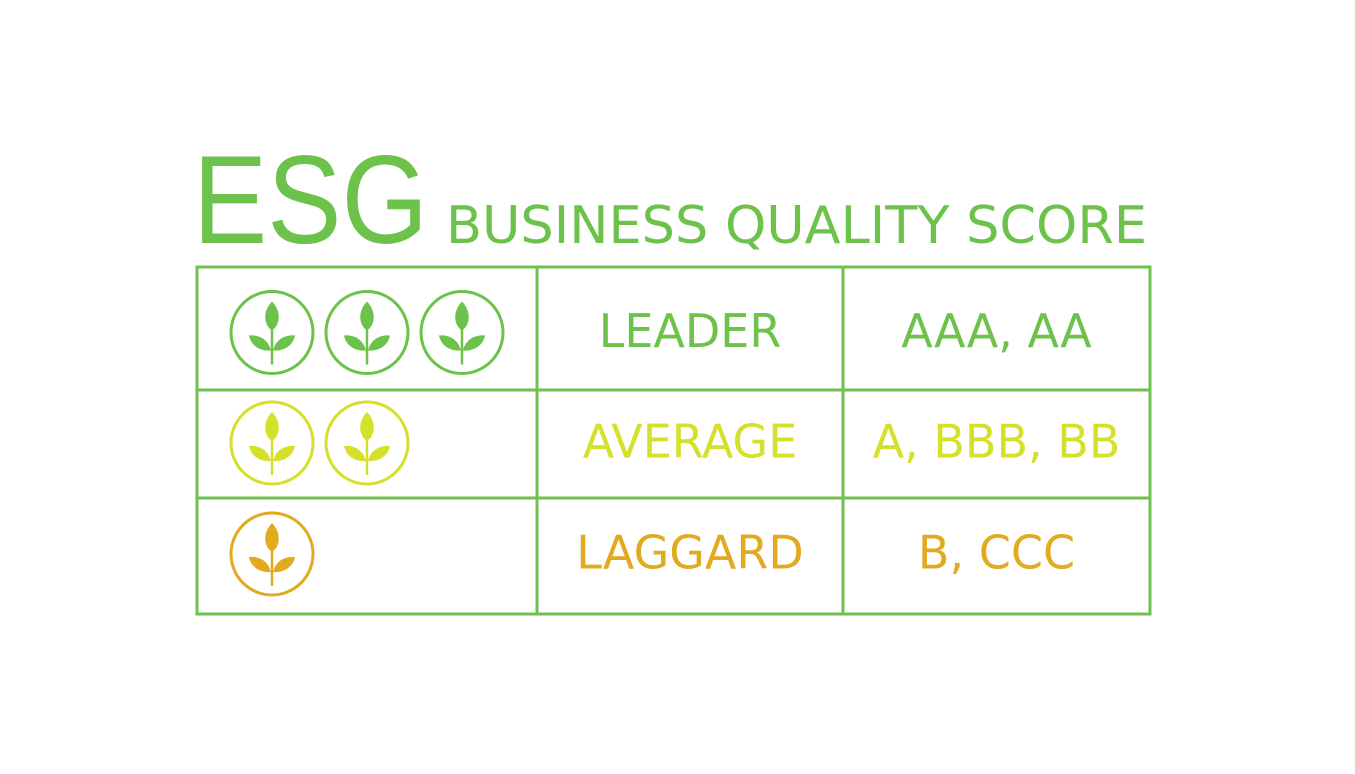 The width and height of the screenshot is (1355, 774). Describe the element at coordinates (997, 442) in the screenshot. I see `rating-label: A, BBB, BB` at that location.